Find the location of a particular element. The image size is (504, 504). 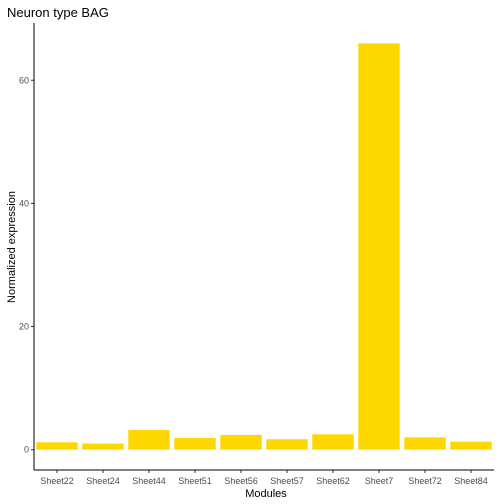

y-axis: 0 20 40 60 is located at coordinates (27, 246).